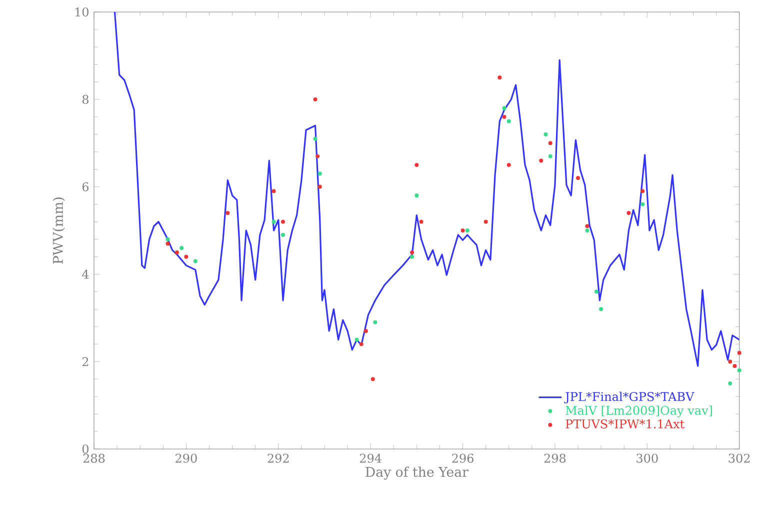 The height and width of the screenshot is (516, 761). What do you see at coordinates (463, 458) in the screenshot?
I see `x-tick-label: 296` at bounding box center [463, 458].